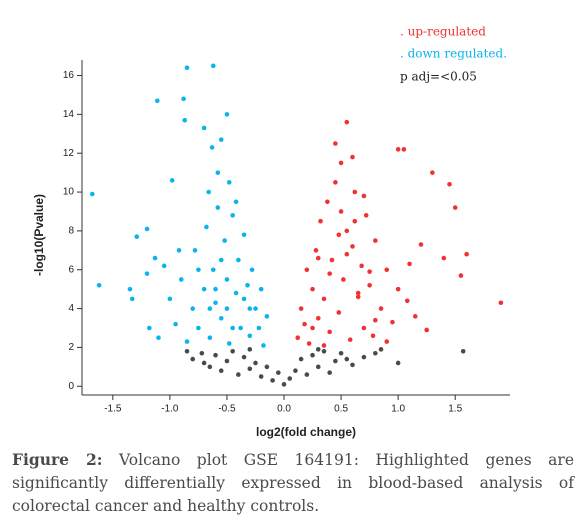  Describe the element at coordinates (341, 409) in the screenshot. I see `x-tick-label: 0.5` at that location.